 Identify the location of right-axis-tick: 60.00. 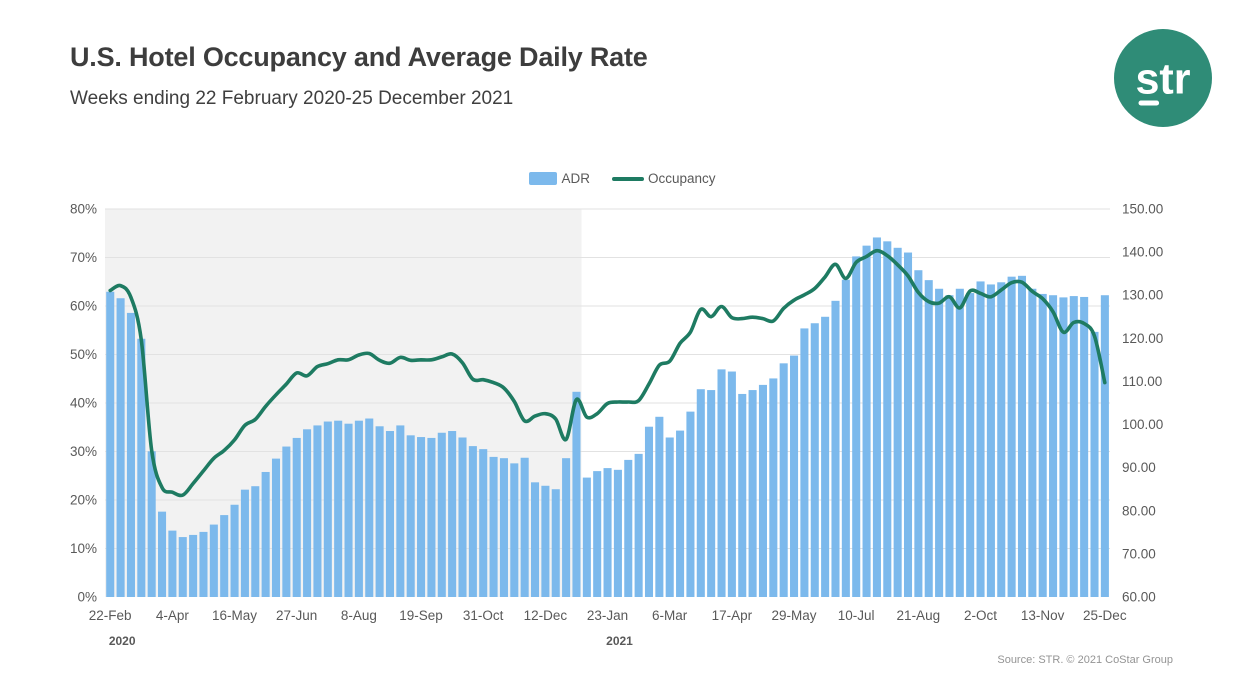
(1139, 597).